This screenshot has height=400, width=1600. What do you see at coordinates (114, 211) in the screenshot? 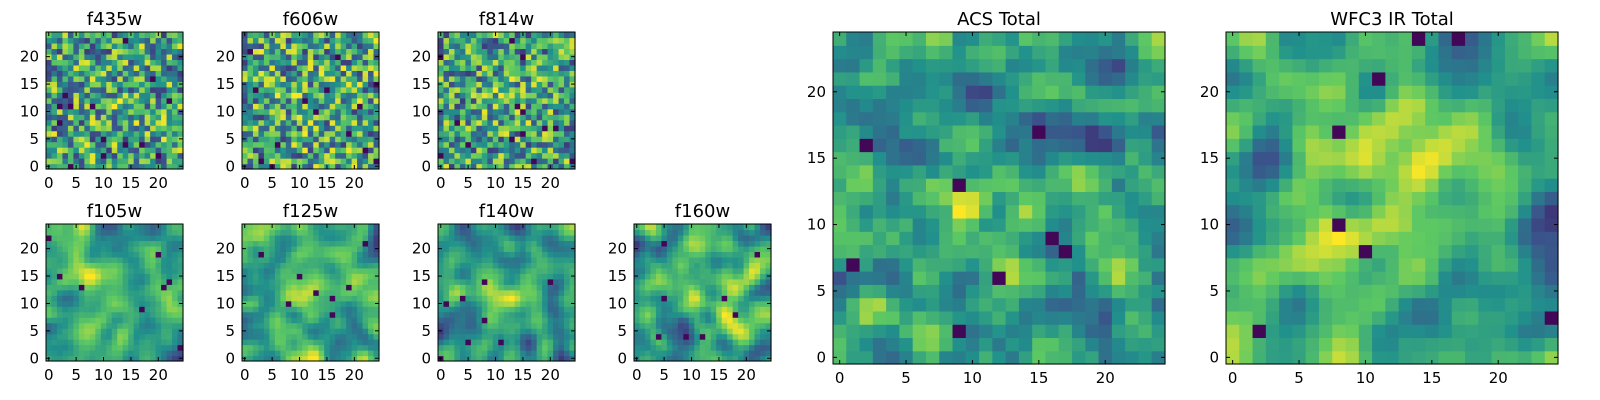
I see `panel-title: f105w` at bounding box center [114, 211].